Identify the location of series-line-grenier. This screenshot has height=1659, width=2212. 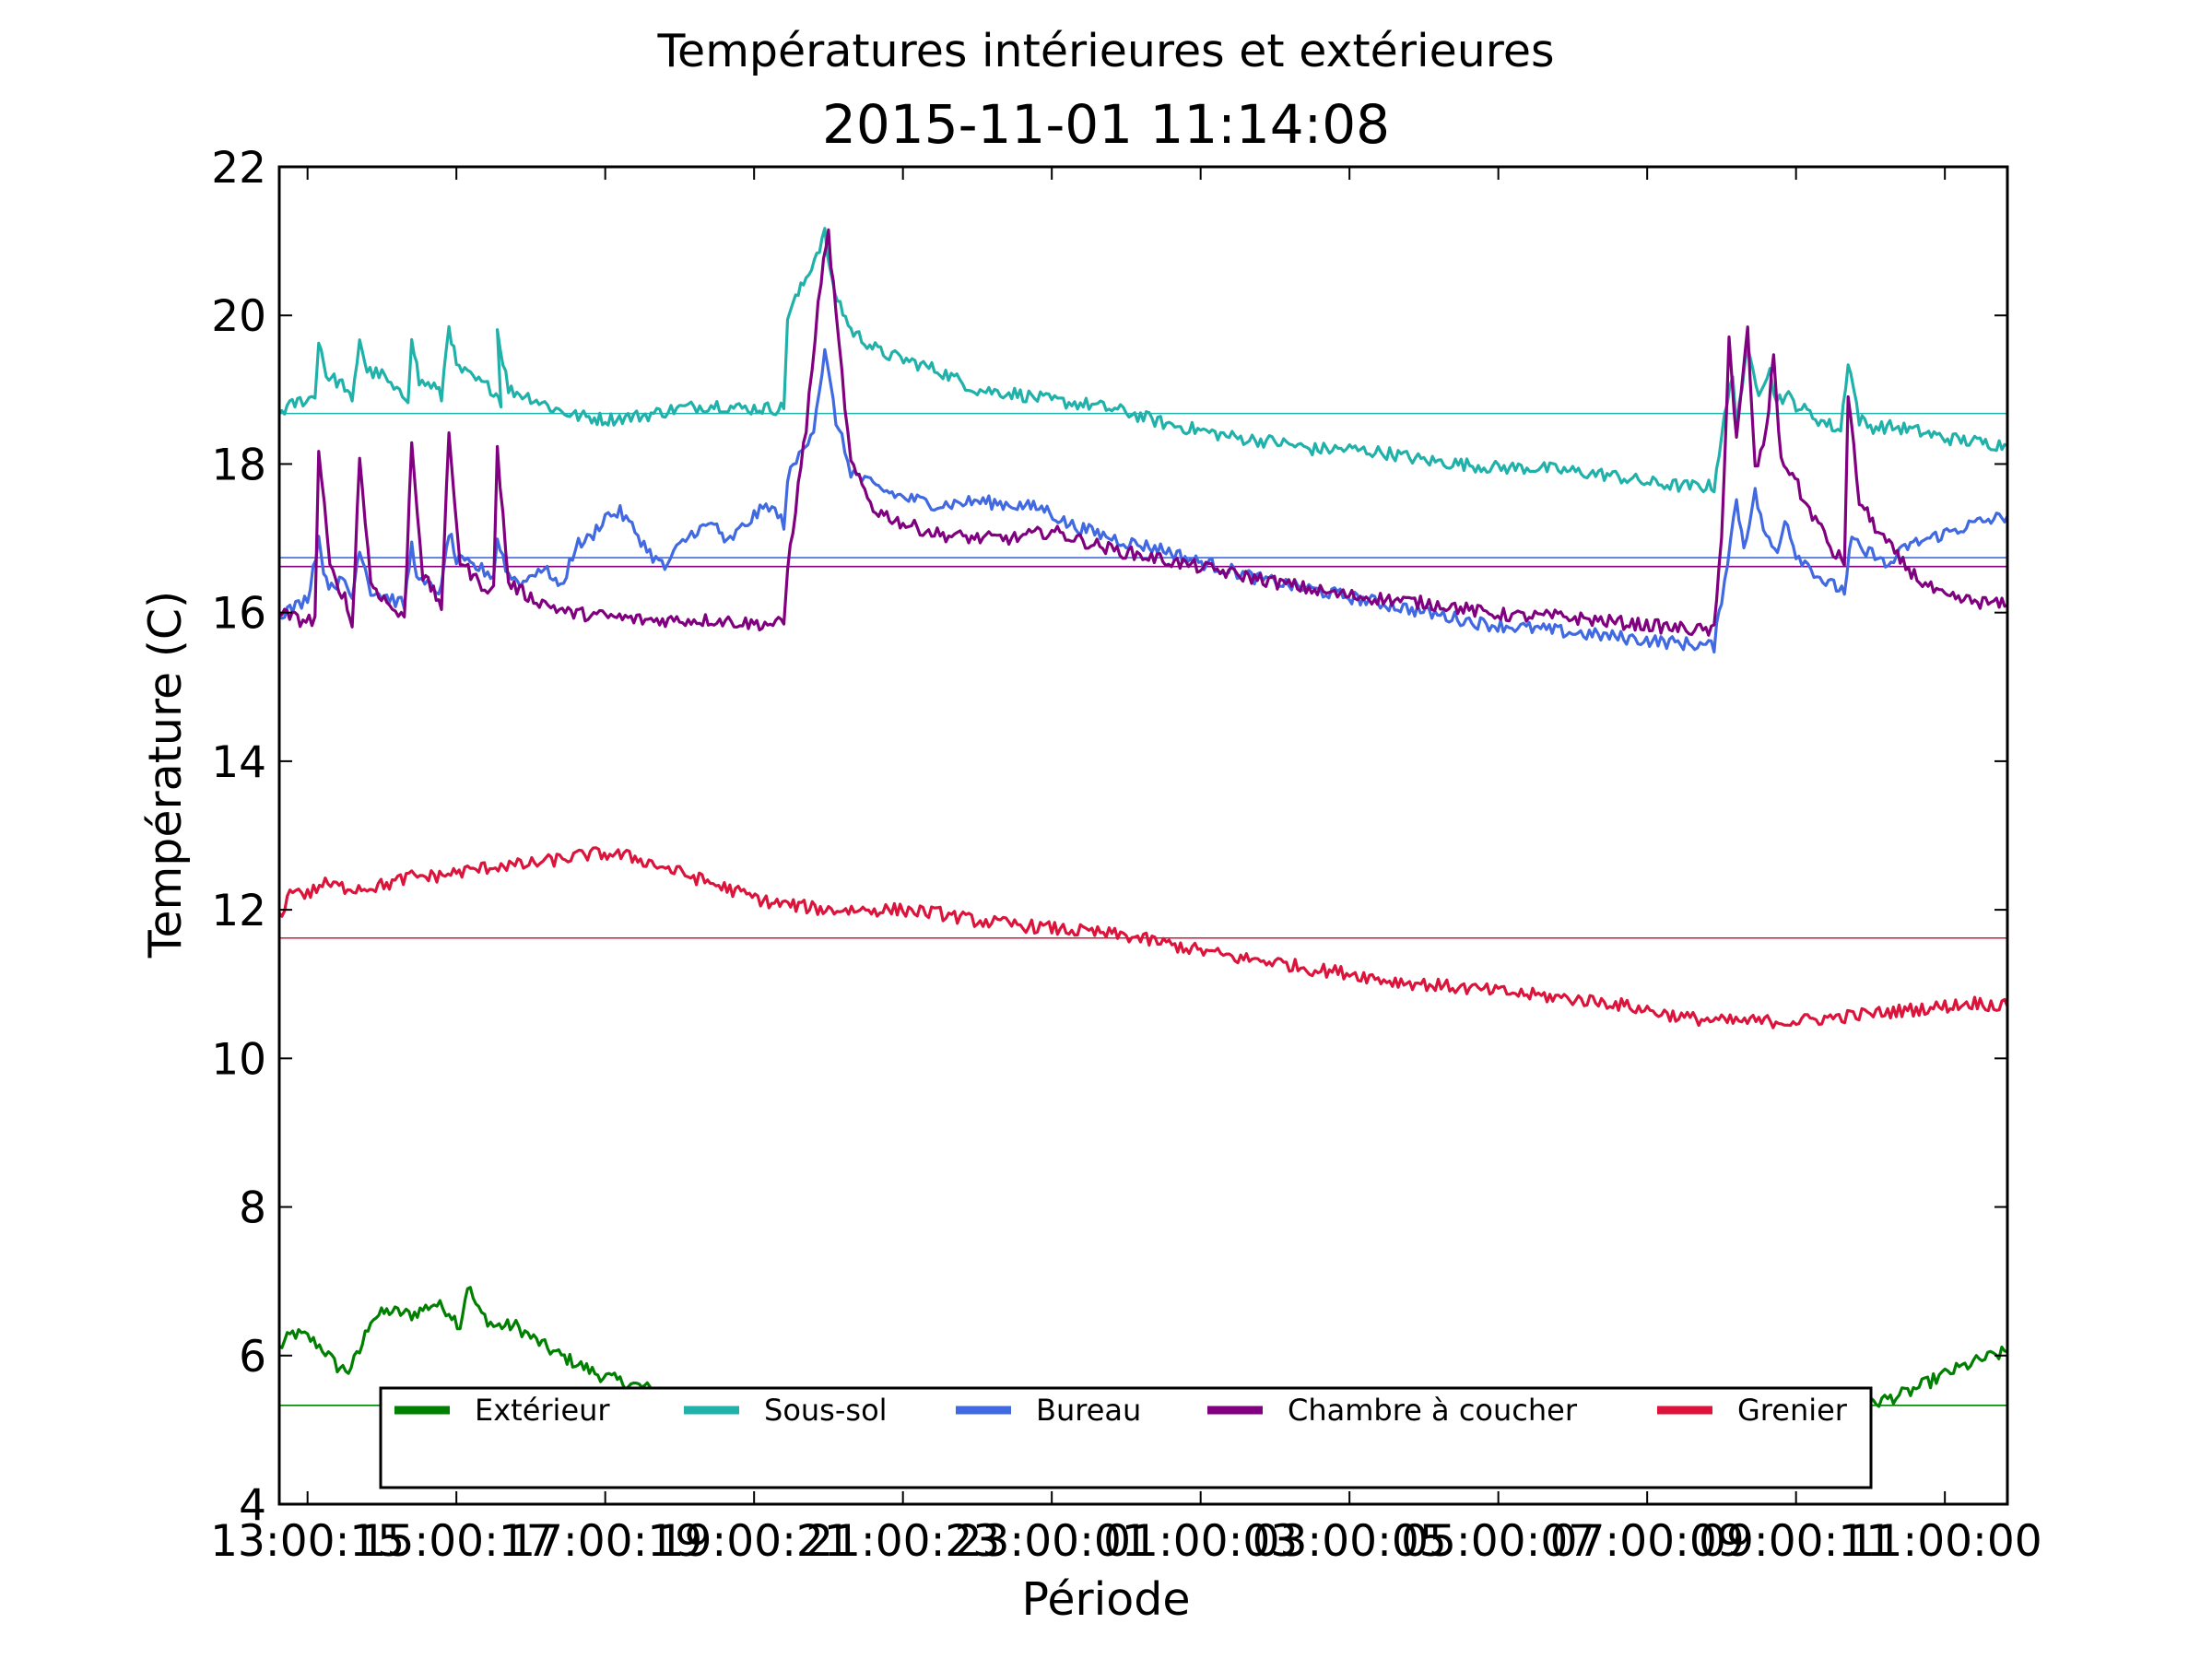
(1143, 938).